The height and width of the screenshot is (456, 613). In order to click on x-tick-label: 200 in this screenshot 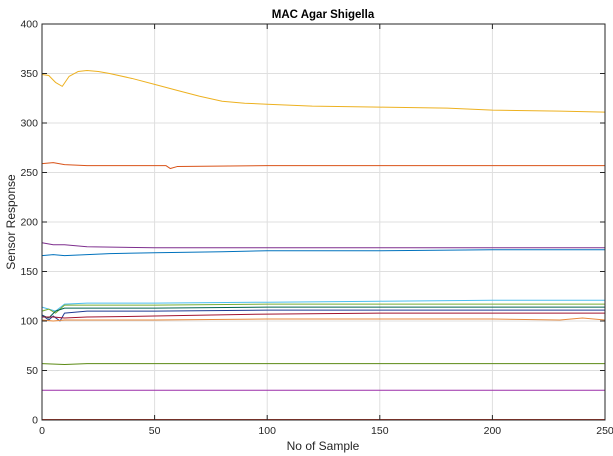, I will do `click(493, 431)`.